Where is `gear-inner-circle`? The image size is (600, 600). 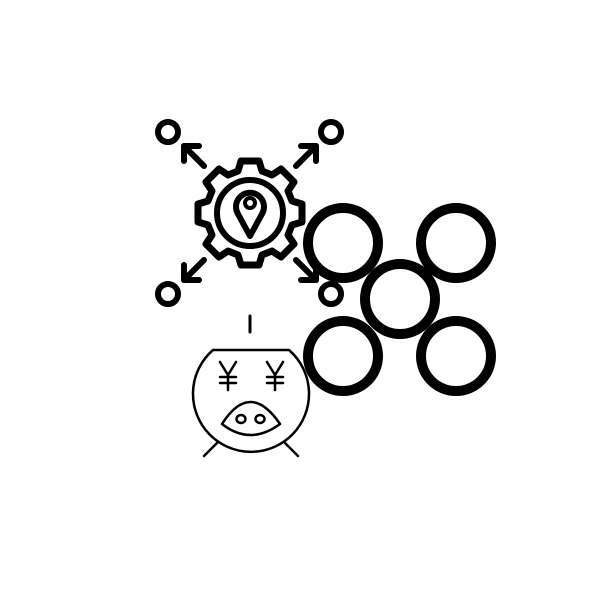
gear-inner-circle is located at coordinates (250, 213).